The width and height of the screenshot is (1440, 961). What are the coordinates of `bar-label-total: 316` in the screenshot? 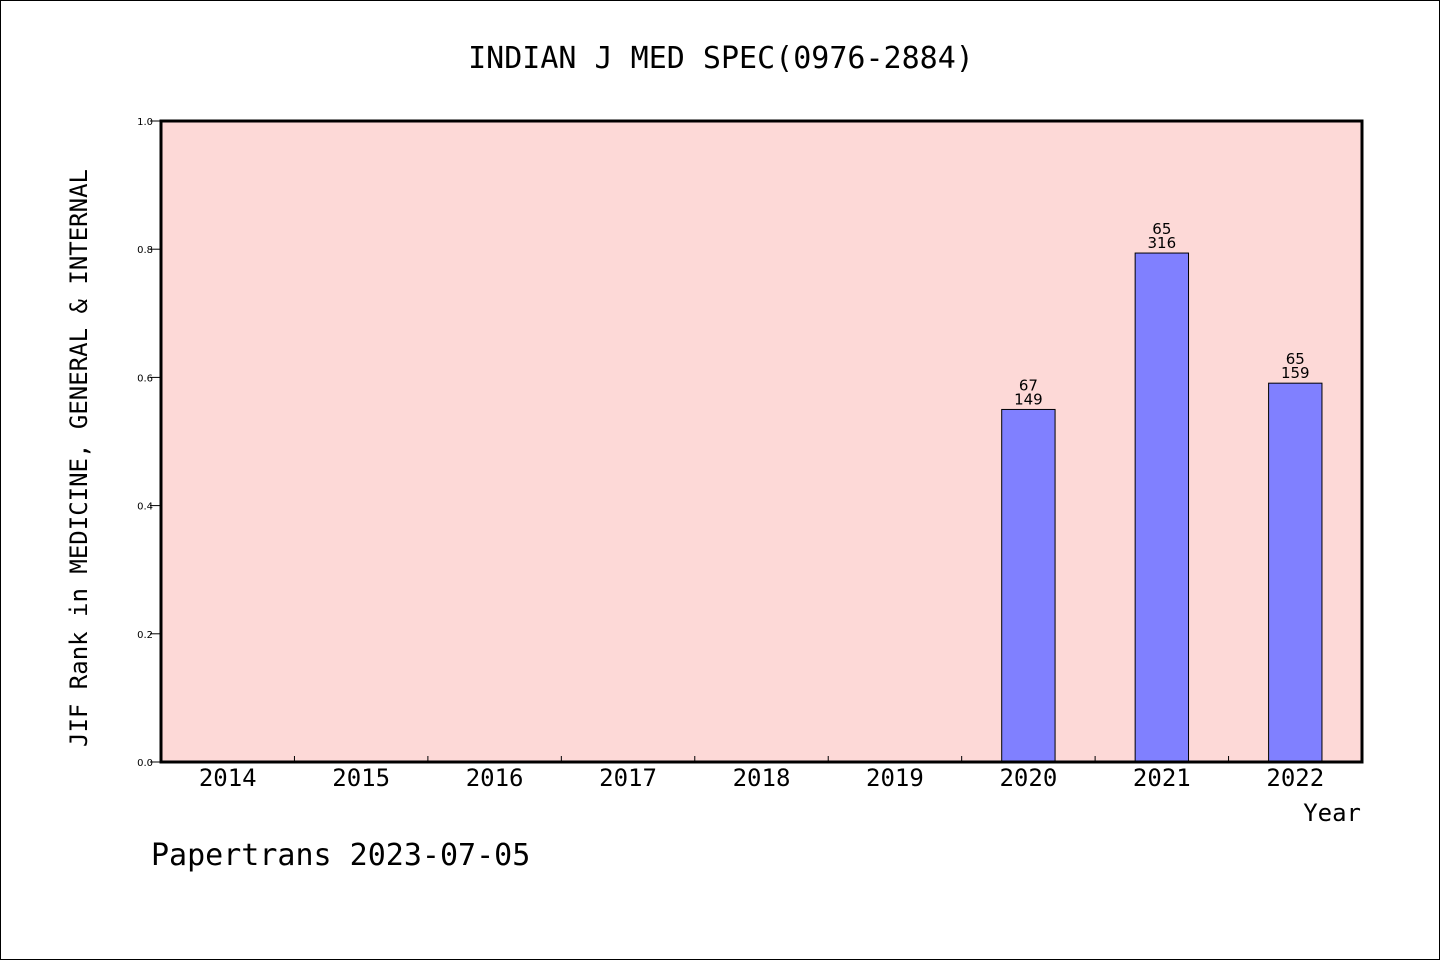 It's located at (1162, 243).